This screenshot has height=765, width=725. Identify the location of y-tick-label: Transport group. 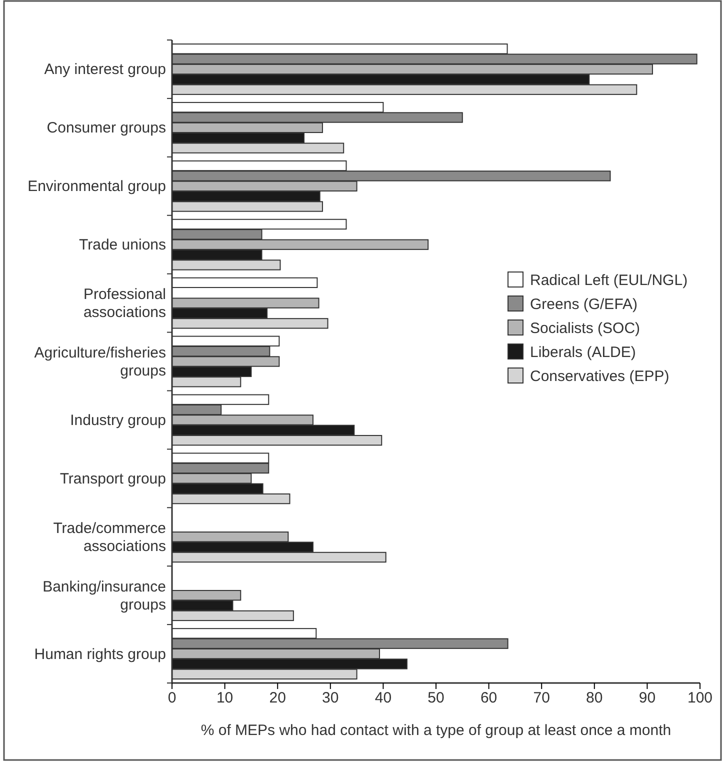
(113, 479).